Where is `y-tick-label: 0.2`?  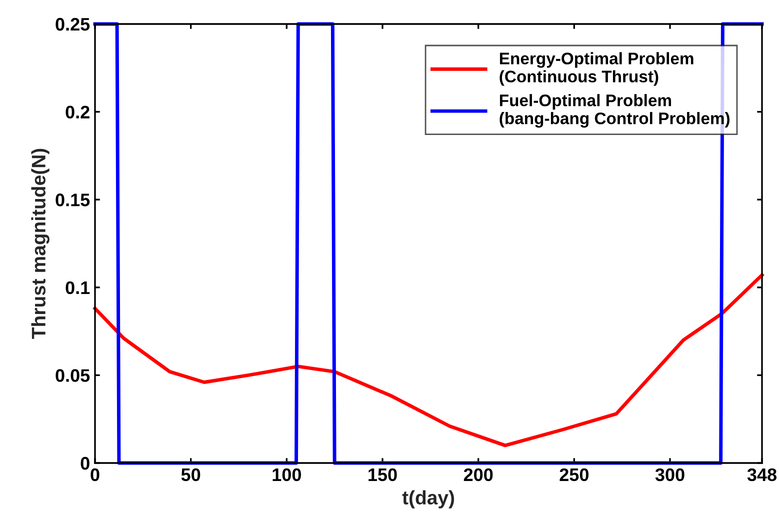
y-tick-label: 0.2 is located at coordinates (78, 112).